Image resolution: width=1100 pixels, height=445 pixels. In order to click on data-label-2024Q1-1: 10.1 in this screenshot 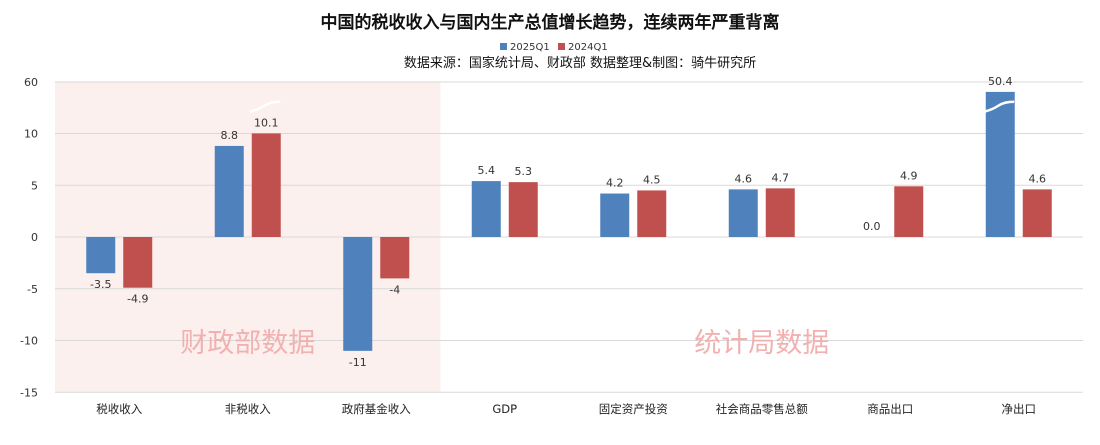, I will do `click(266, 122)`.